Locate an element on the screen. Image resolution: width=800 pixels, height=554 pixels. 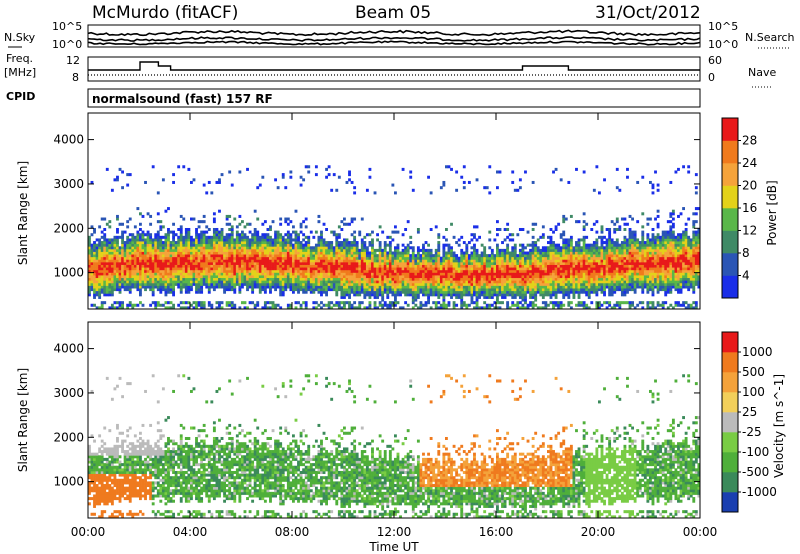
date-title: 31/Oct/2012 is located at coordinates (648, 13).